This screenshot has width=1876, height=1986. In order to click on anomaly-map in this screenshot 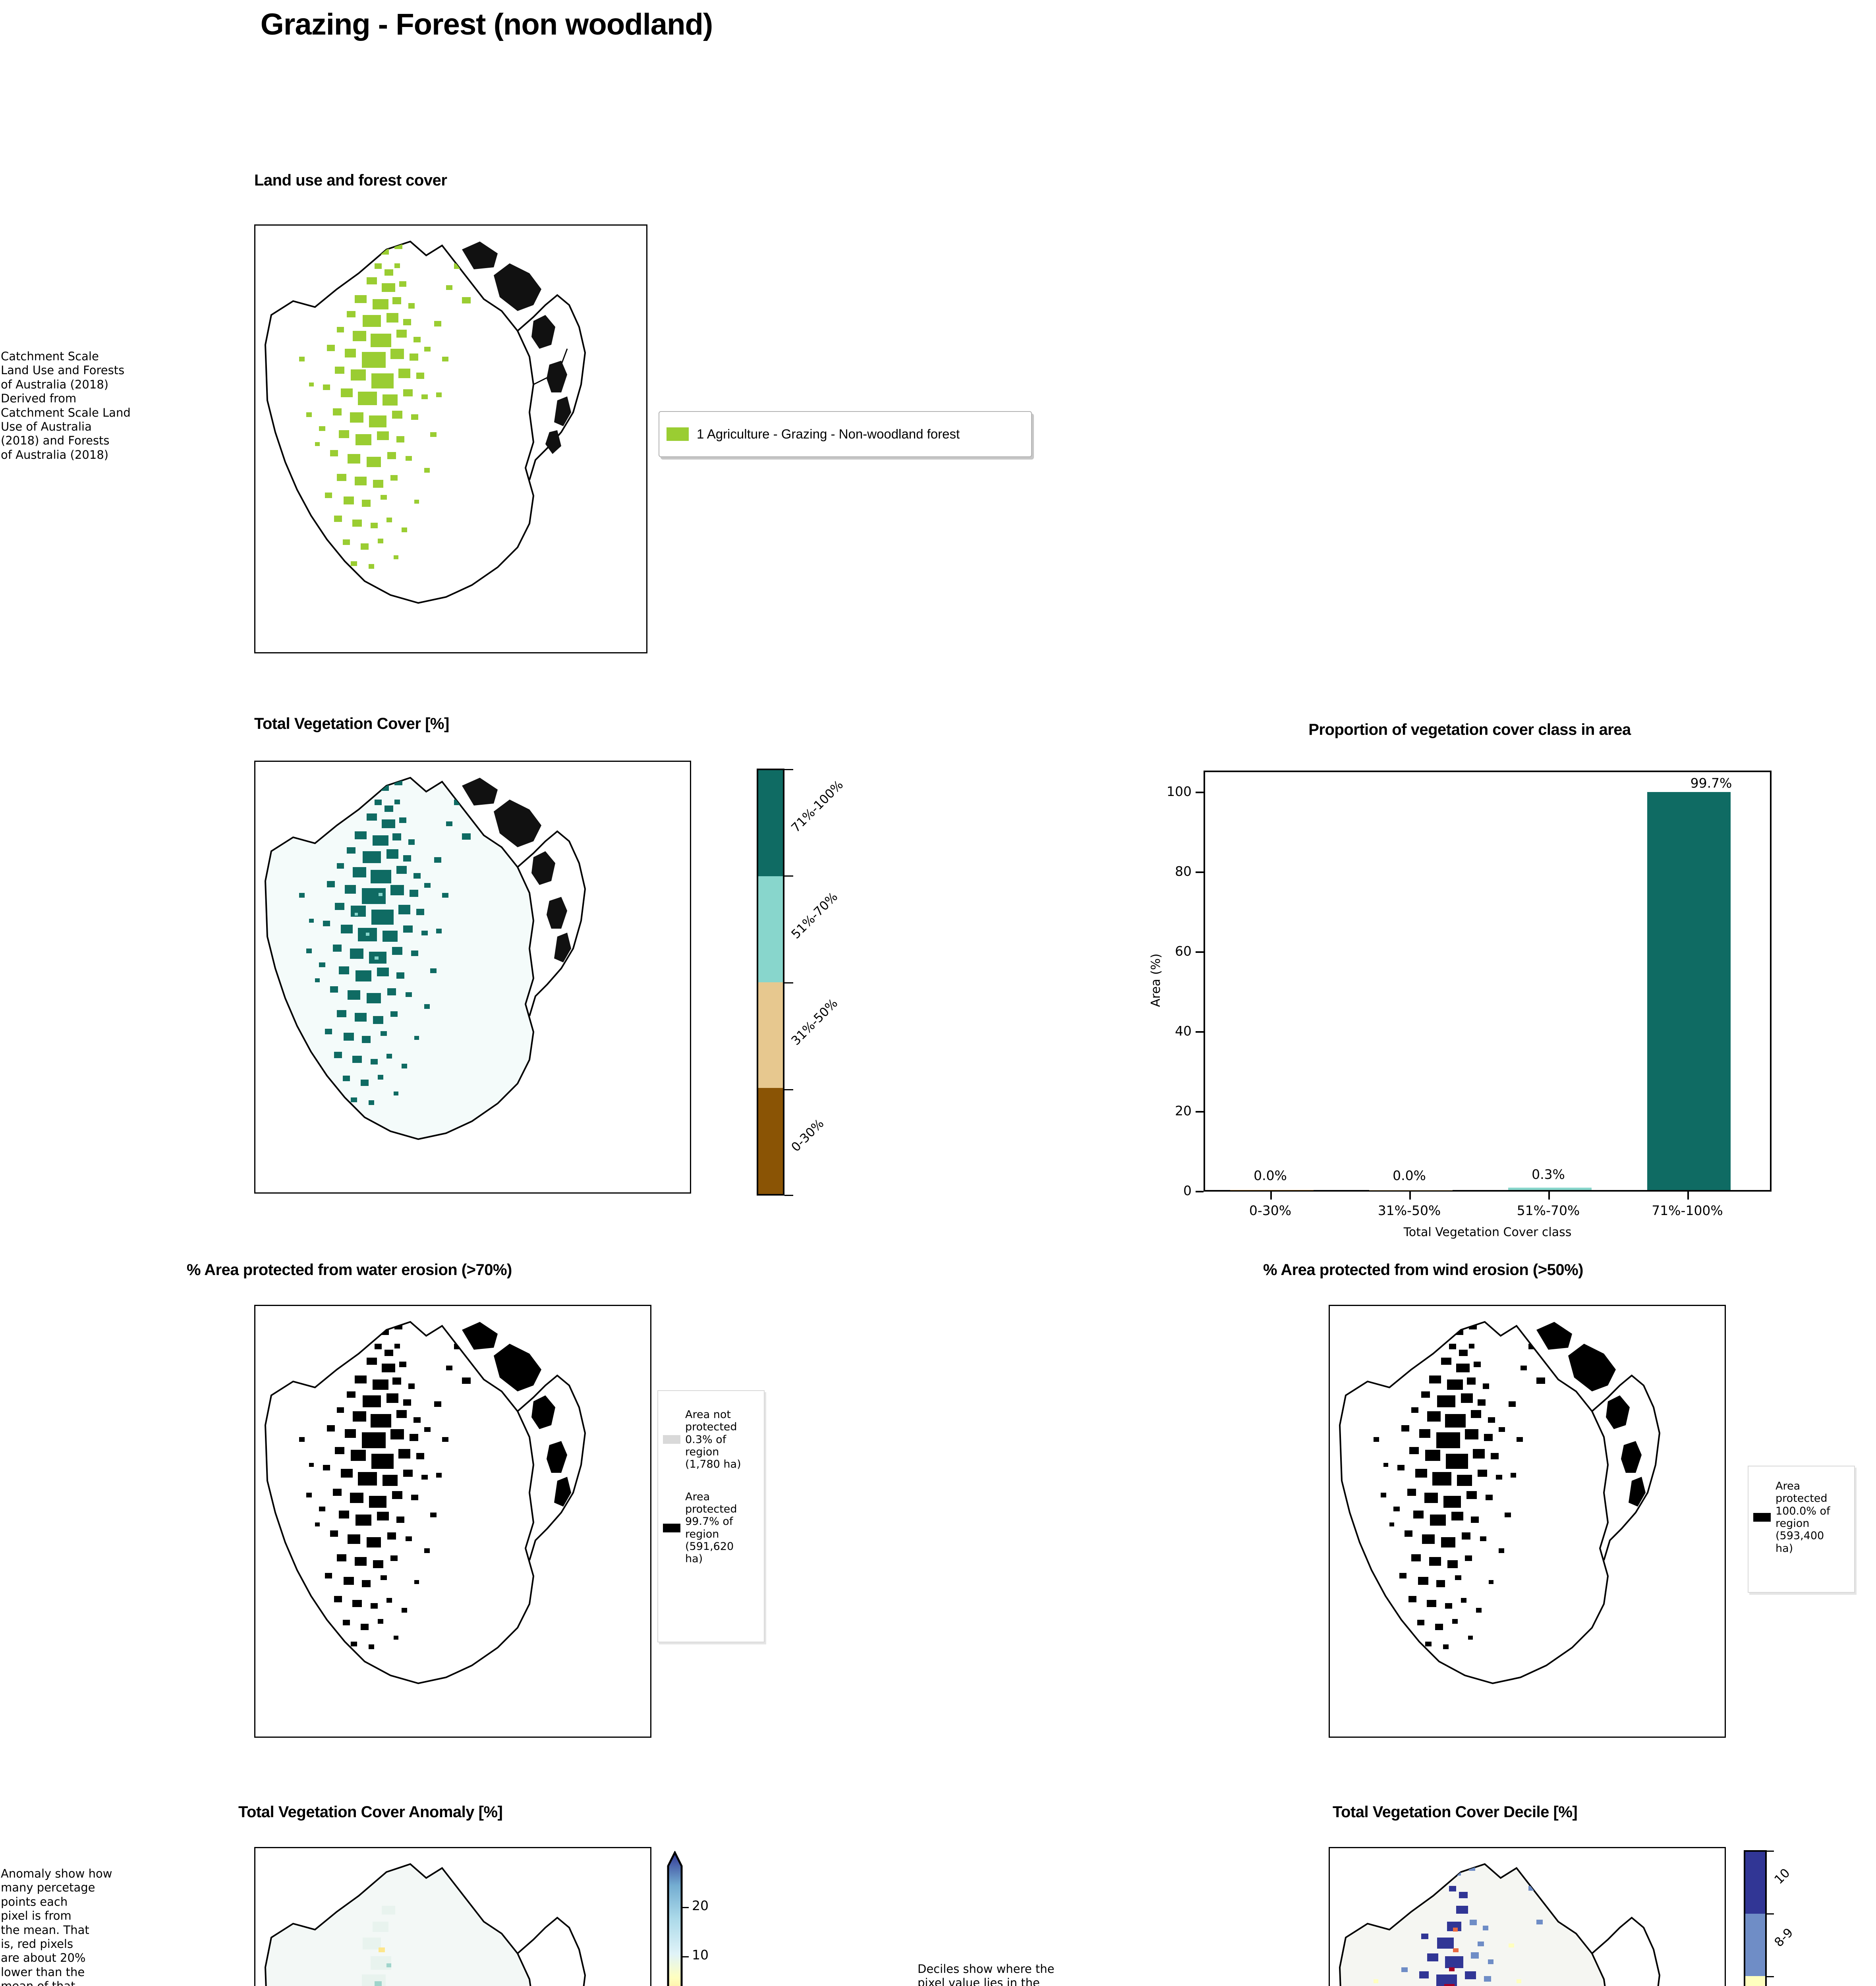, I will do `click(452, 1916)`.